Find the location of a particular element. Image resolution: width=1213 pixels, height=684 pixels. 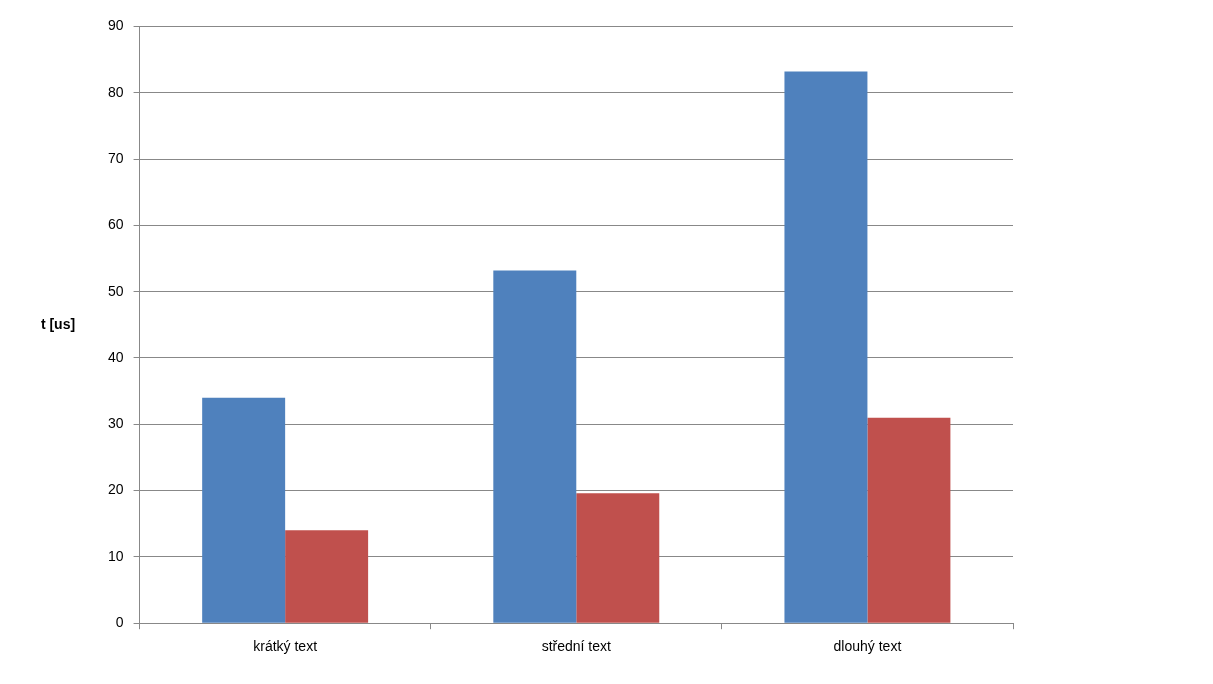

y-tick-label: 10 is located at coordinates (115, 555).